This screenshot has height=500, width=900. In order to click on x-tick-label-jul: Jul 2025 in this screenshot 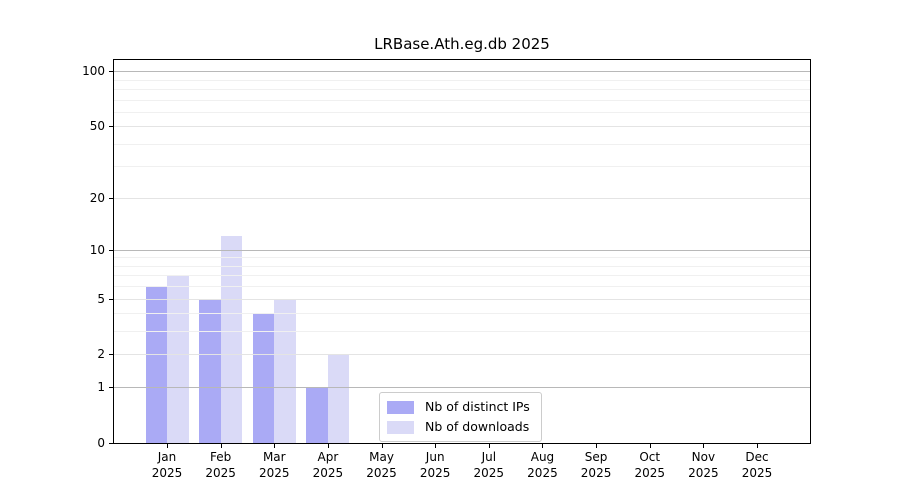, I will do `click(489, 465)`.